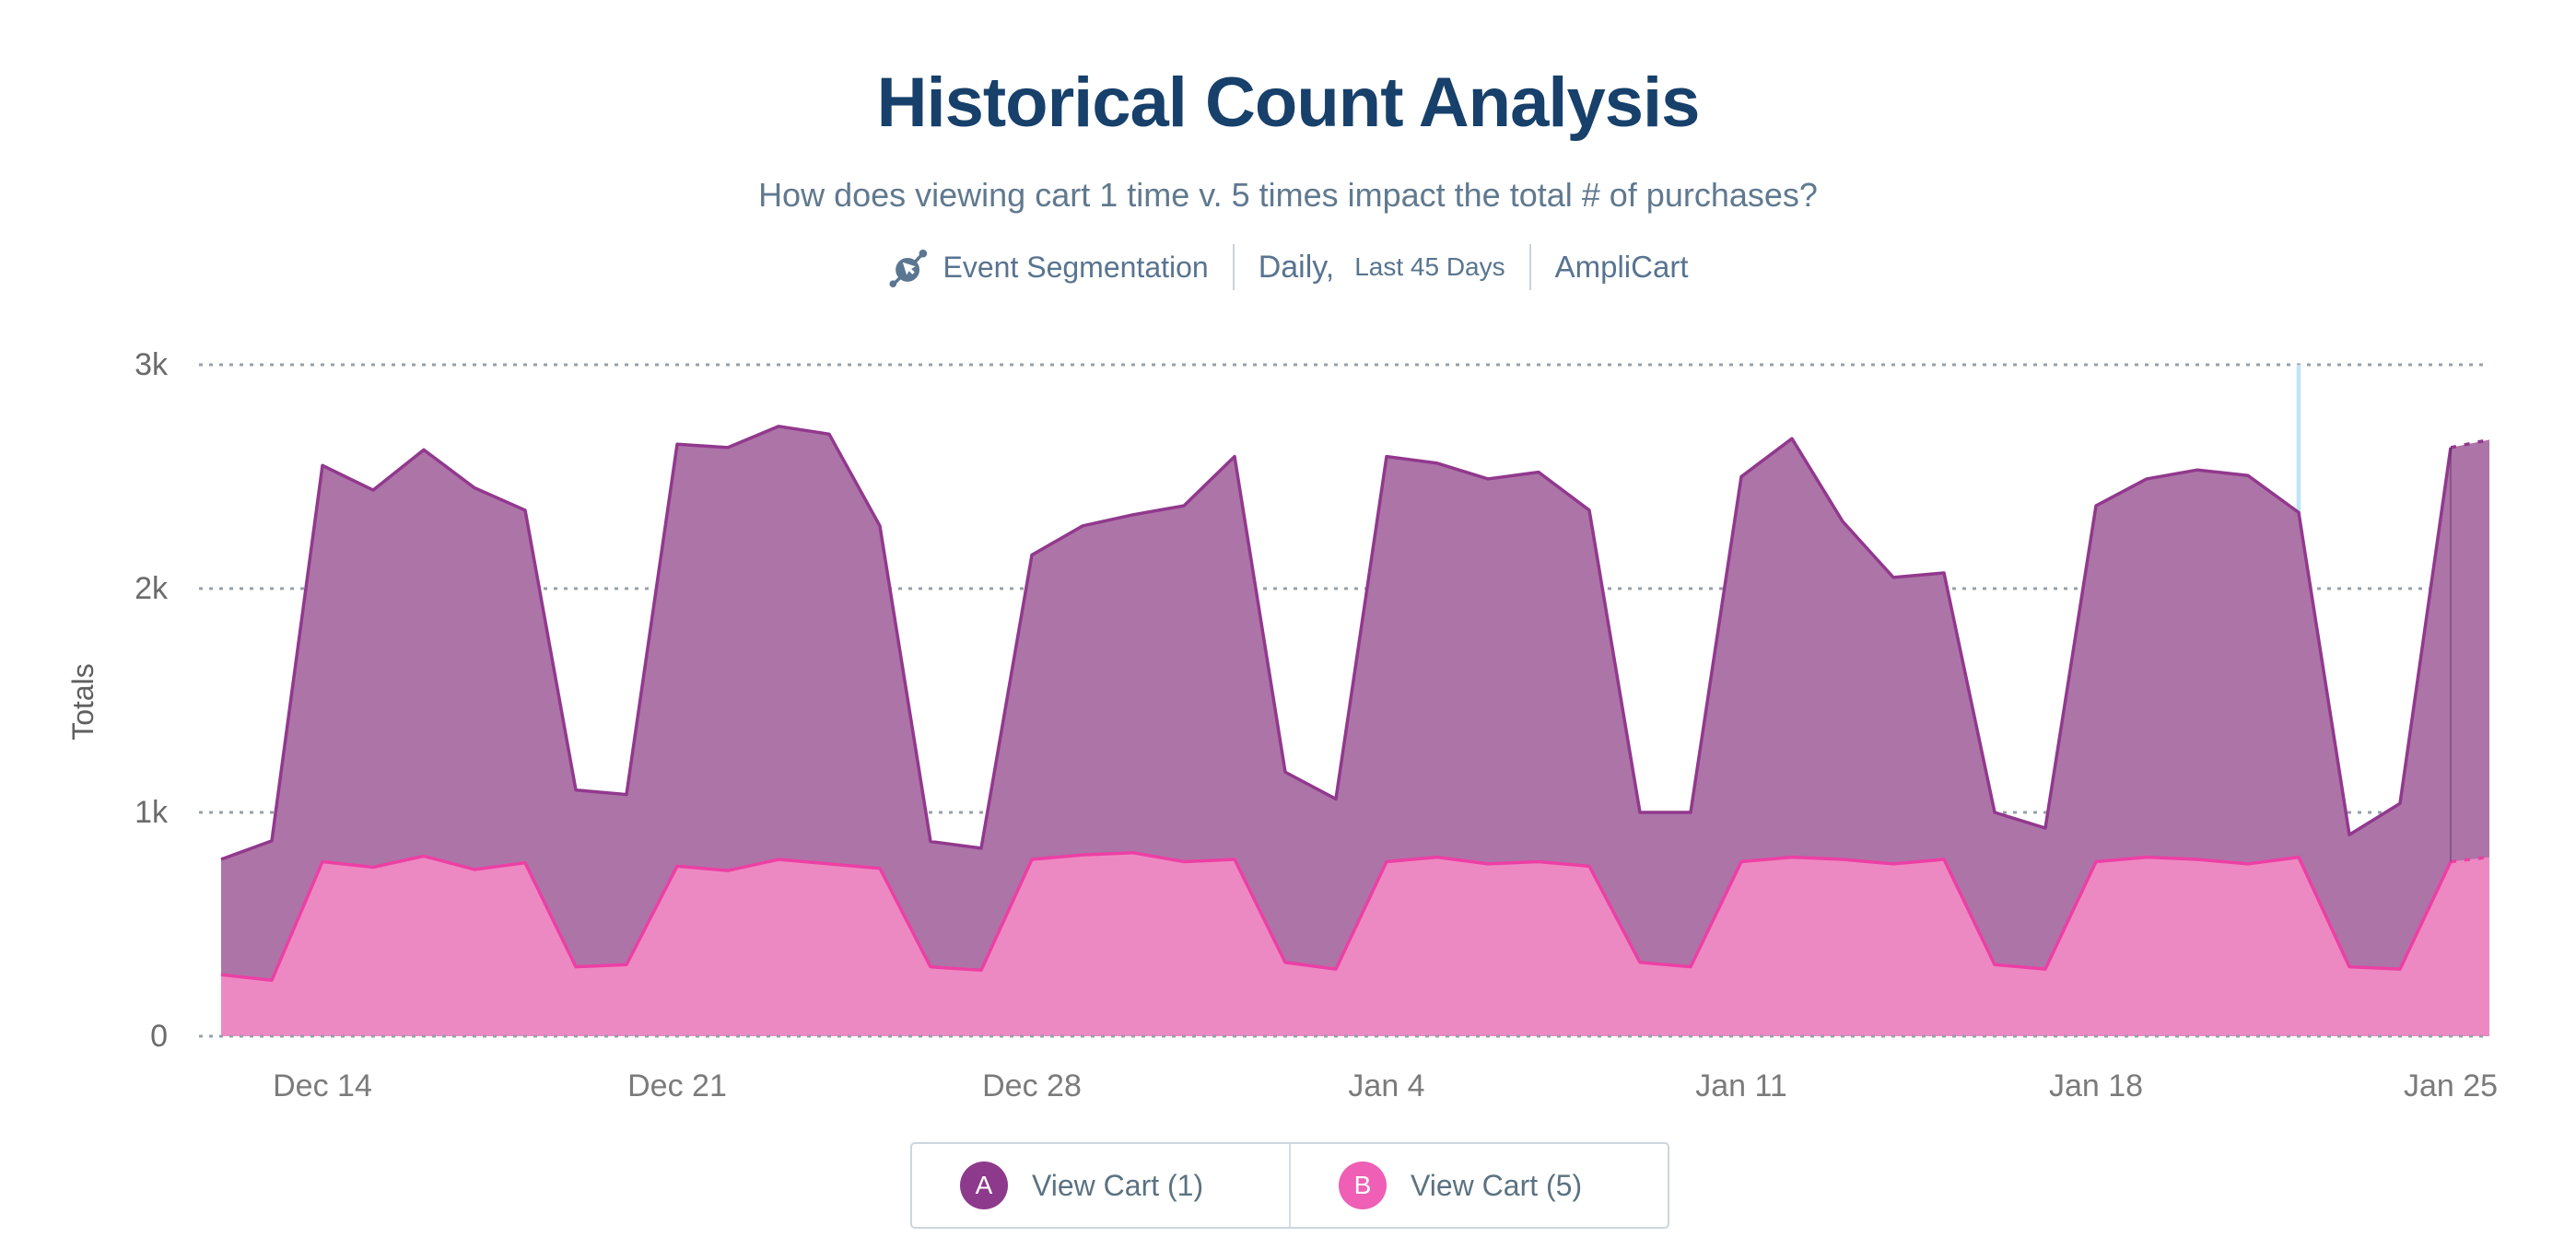  I want to click on series-a-badge: A, so click(984, 1185).